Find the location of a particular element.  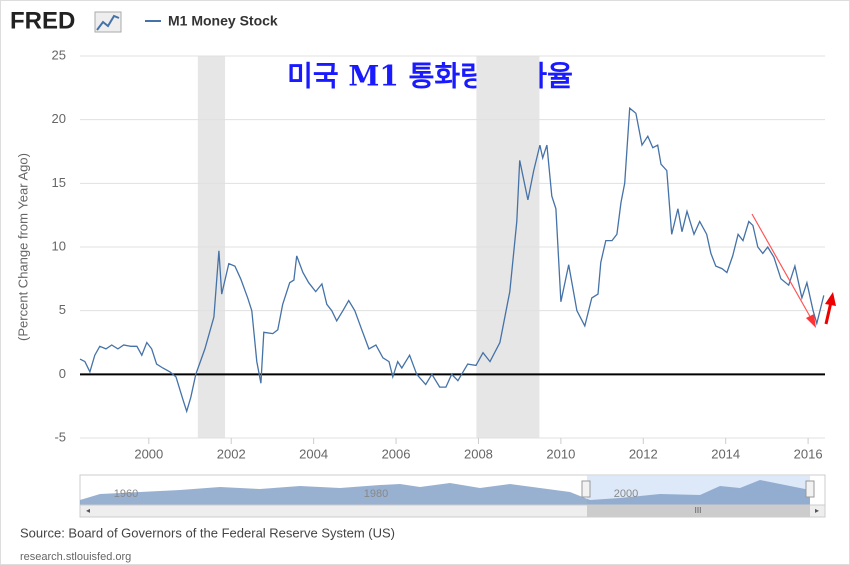

y-tick-label: 10 is located at coordinates (59, 245).